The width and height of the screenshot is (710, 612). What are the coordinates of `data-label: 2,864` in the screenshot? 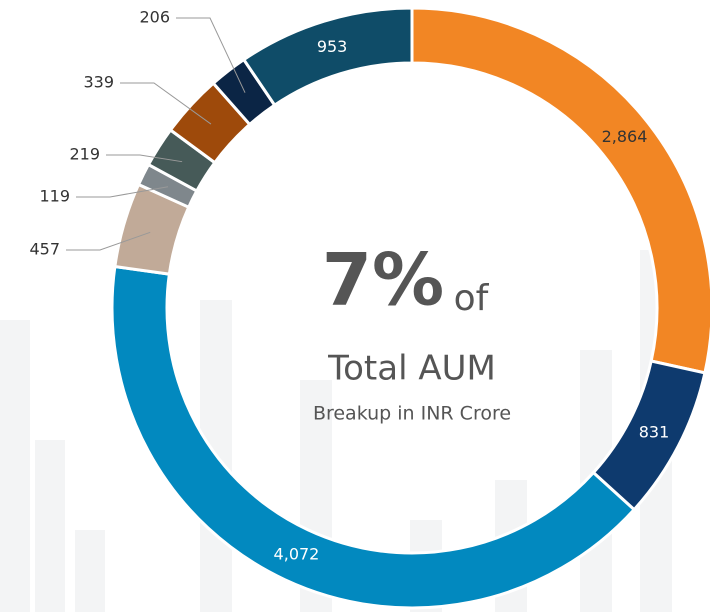 It's located at (625, 136).